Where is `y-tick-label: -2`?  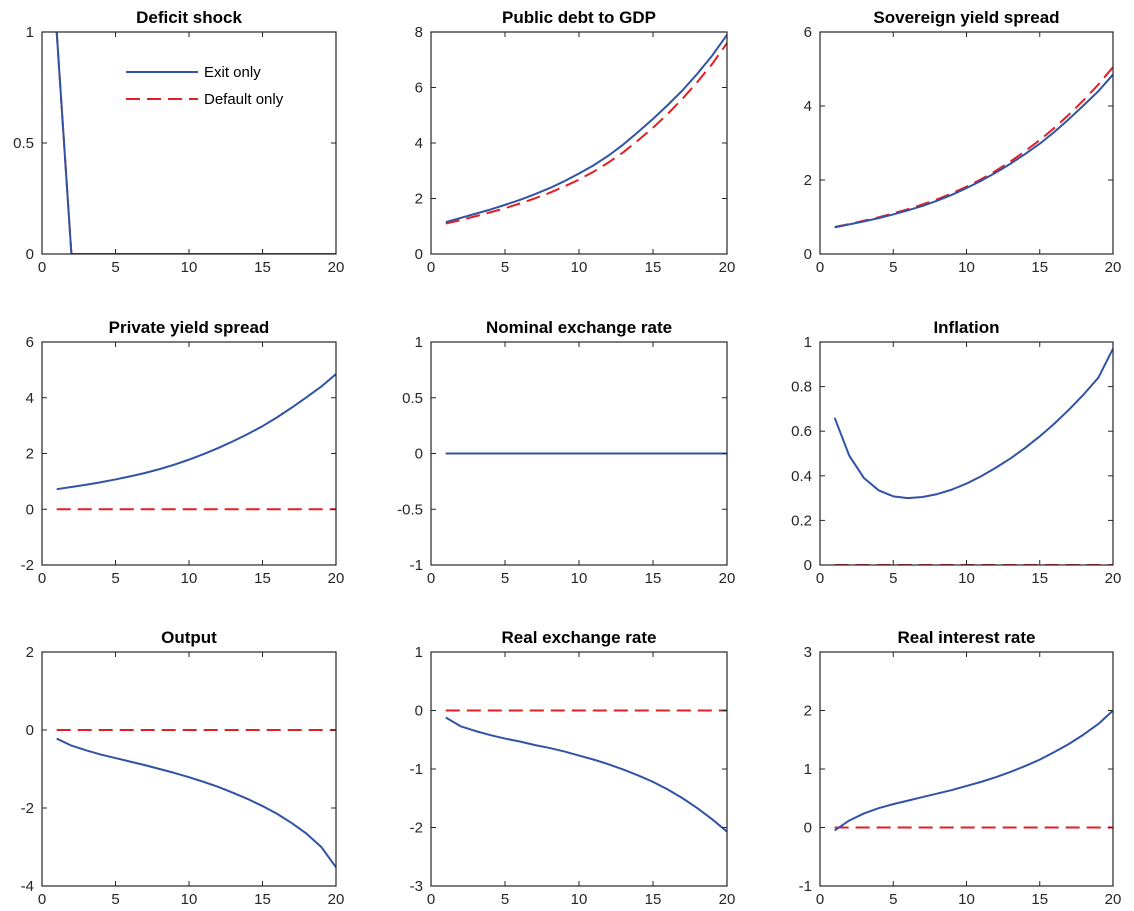 y-tick-label: -2 is located at coordinates (27, 808).